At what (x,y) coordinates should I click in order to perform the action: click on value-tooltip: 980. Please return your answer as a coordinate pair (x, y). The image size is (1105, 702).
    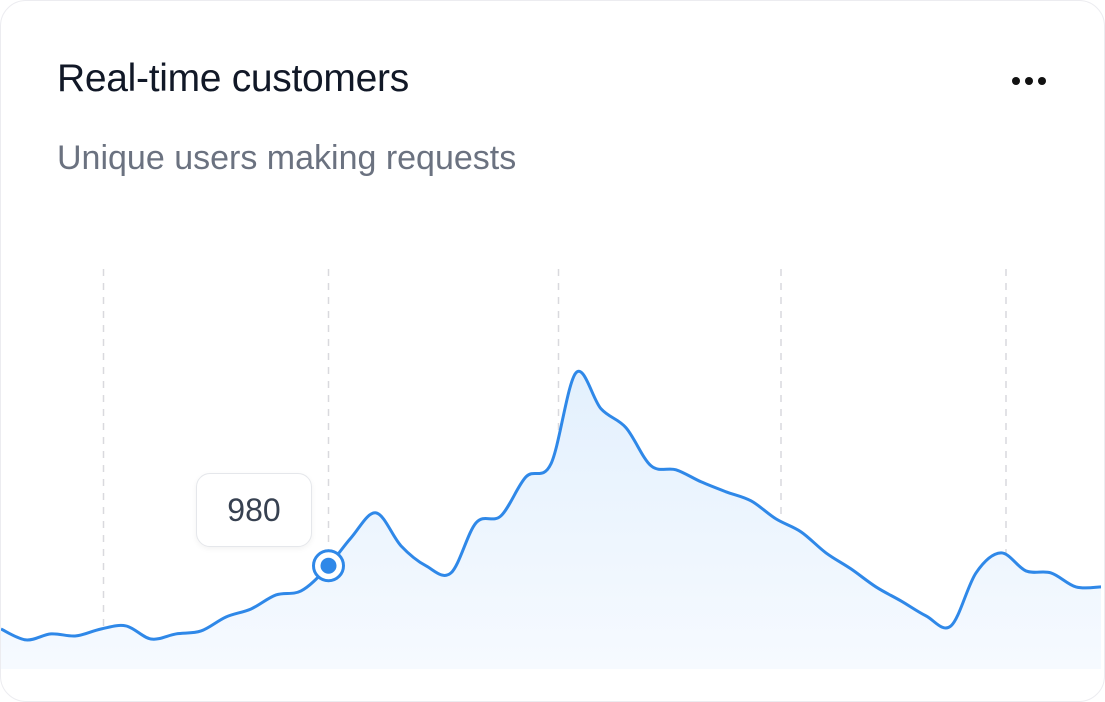
    Looking at the image, I should click on (254, 510).